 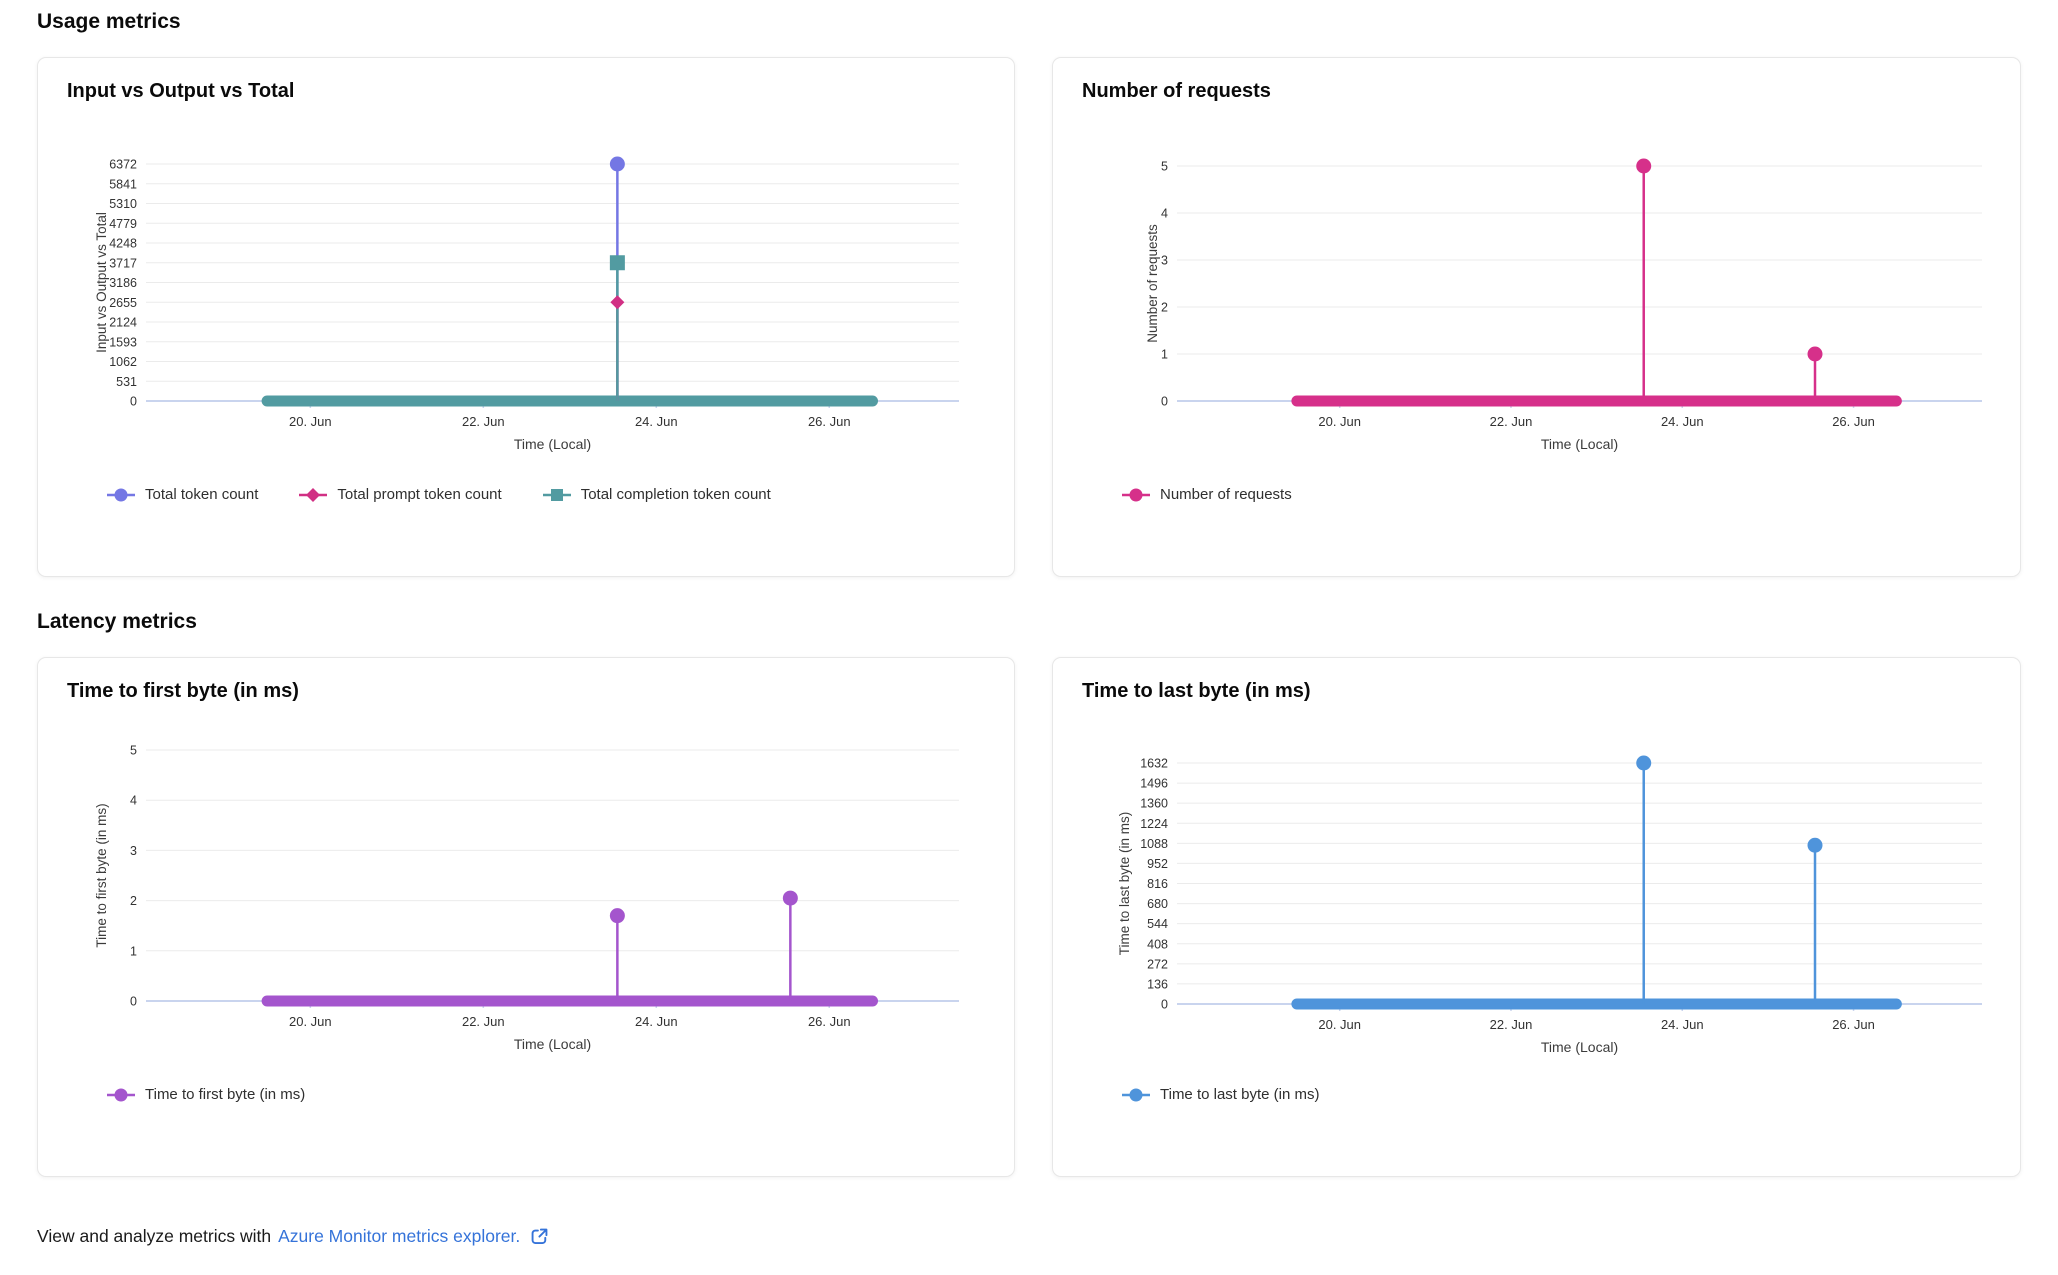 What do you see at coordinates (1157, 884) in the screenshot?
I see `svg-text: 816` at bounding box center [1157, 884].